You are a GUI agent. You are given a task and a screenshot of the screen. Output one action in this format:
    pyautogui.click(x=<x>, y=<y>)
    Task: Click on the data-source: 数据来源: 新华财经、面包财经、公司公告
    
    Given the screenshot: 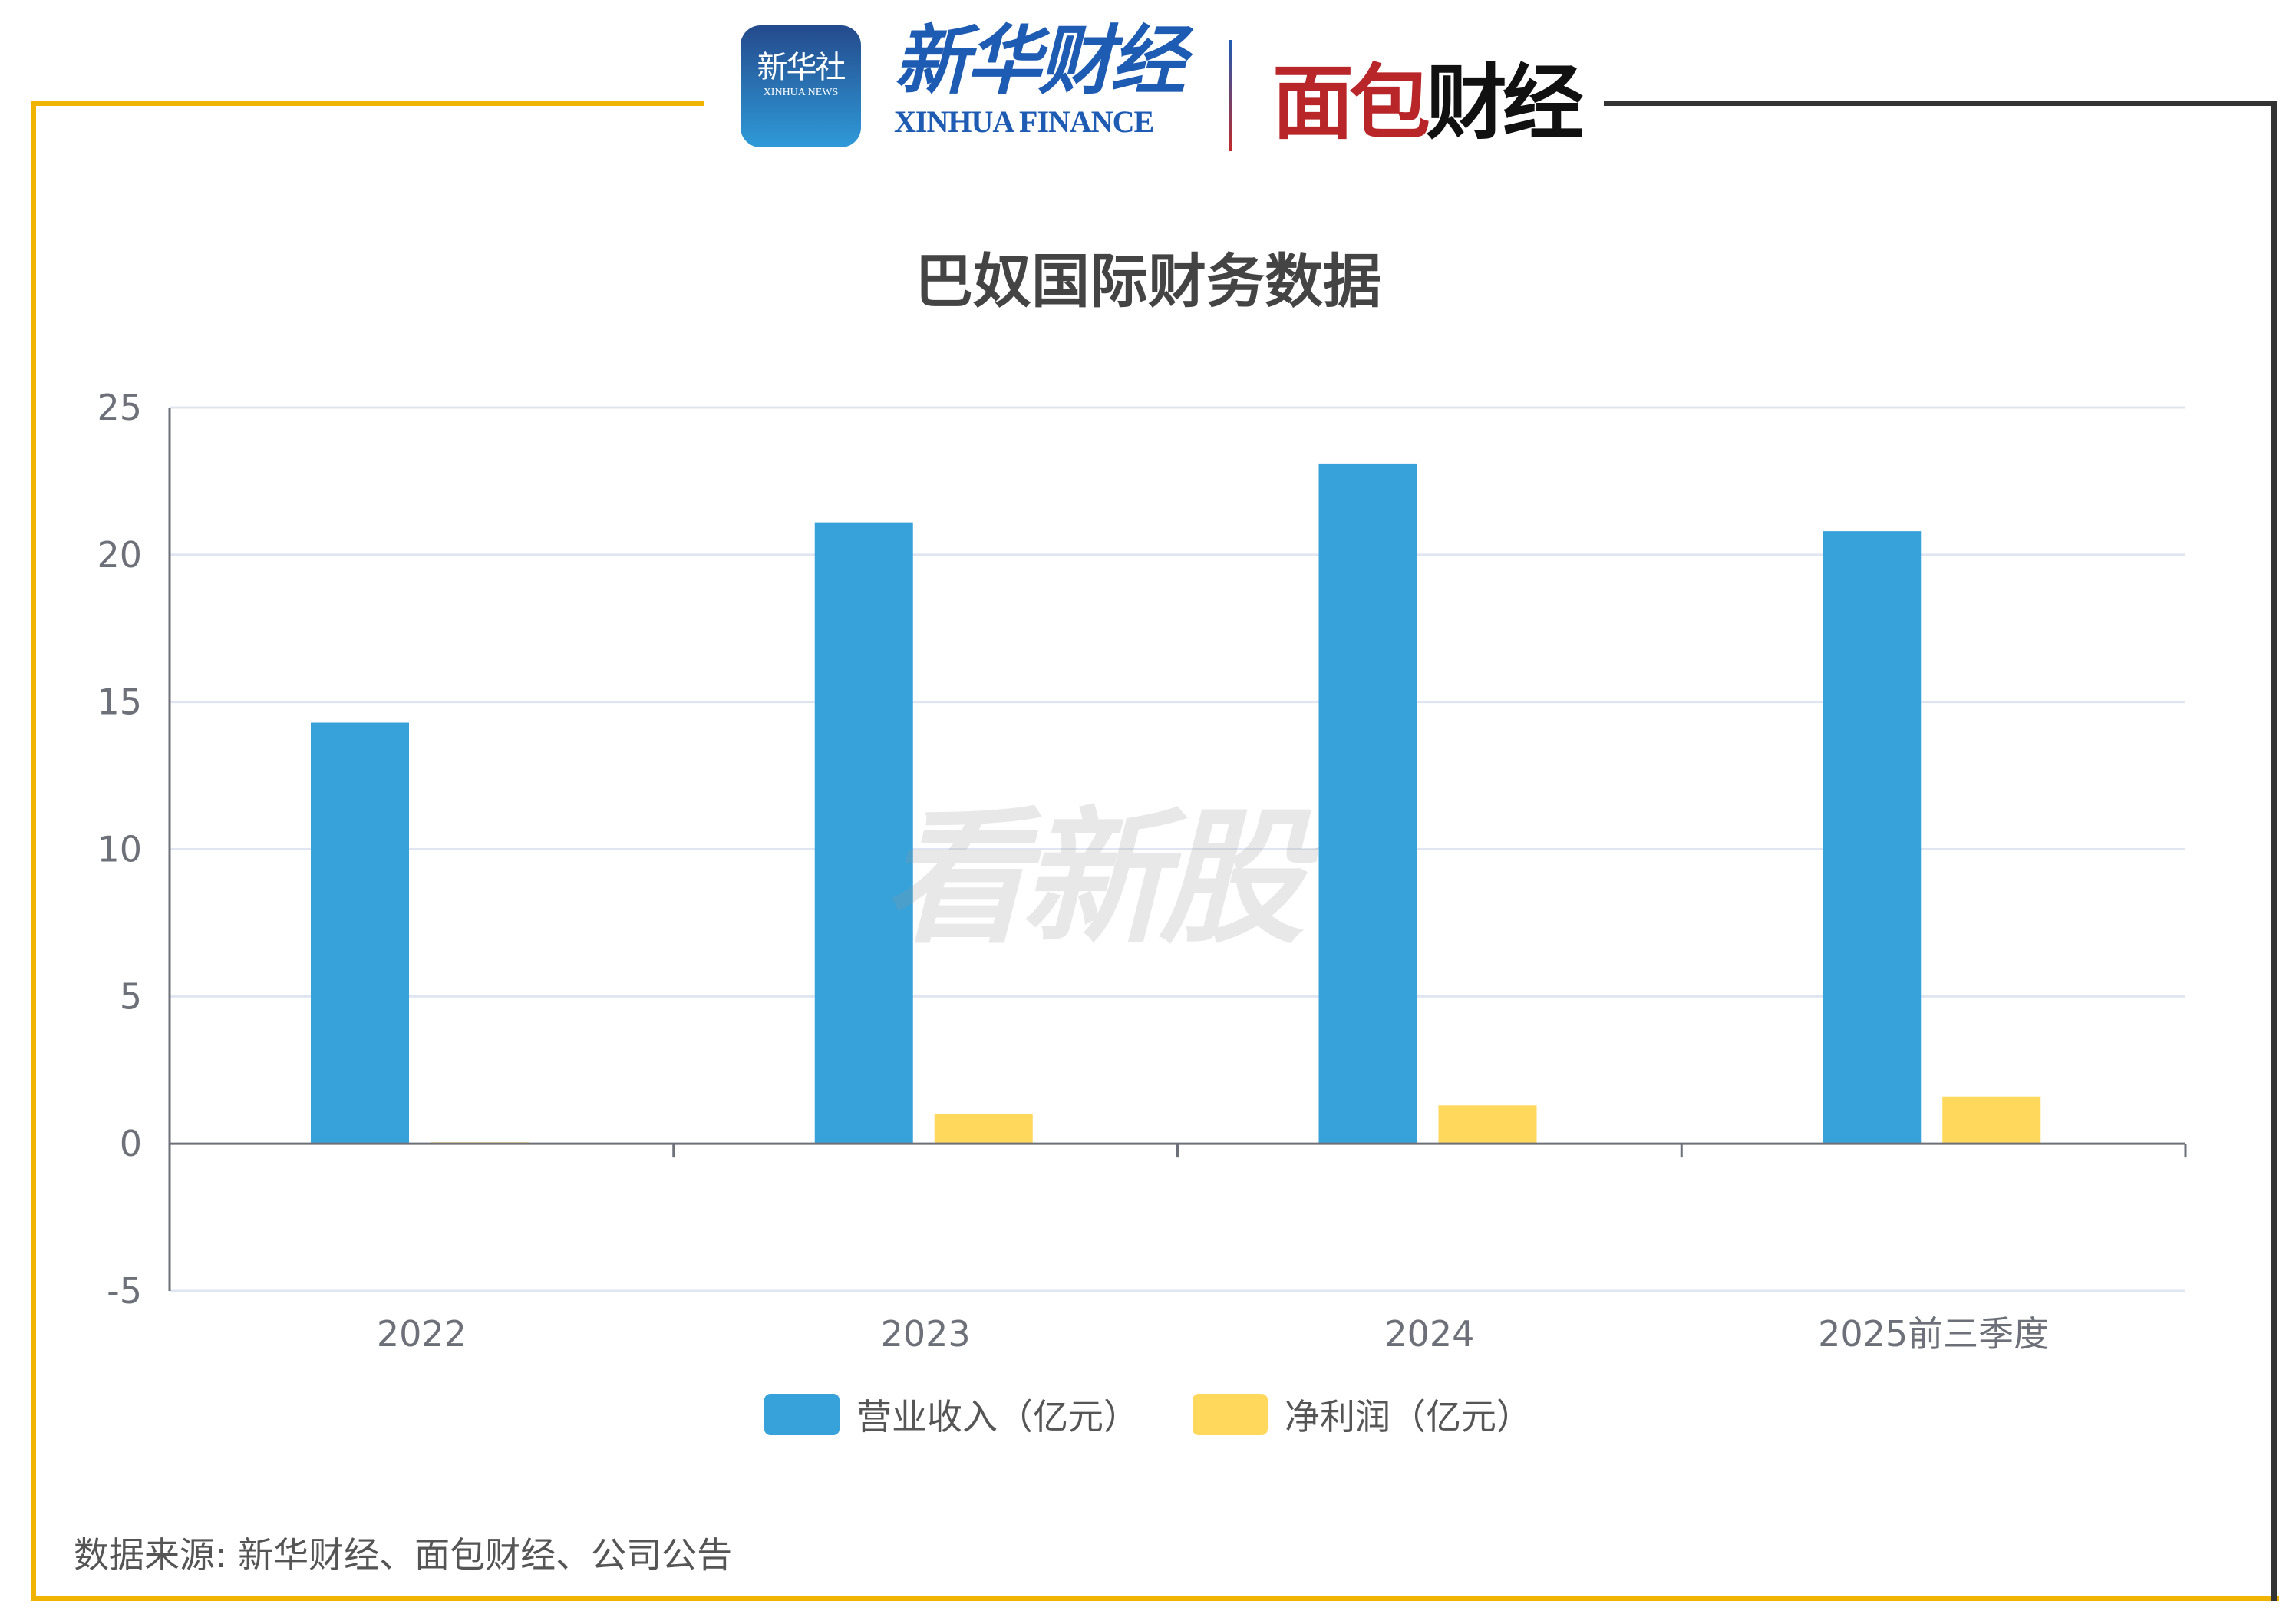 What is the action you would take?
    pyautogui.click(x=403, y=1555)
    